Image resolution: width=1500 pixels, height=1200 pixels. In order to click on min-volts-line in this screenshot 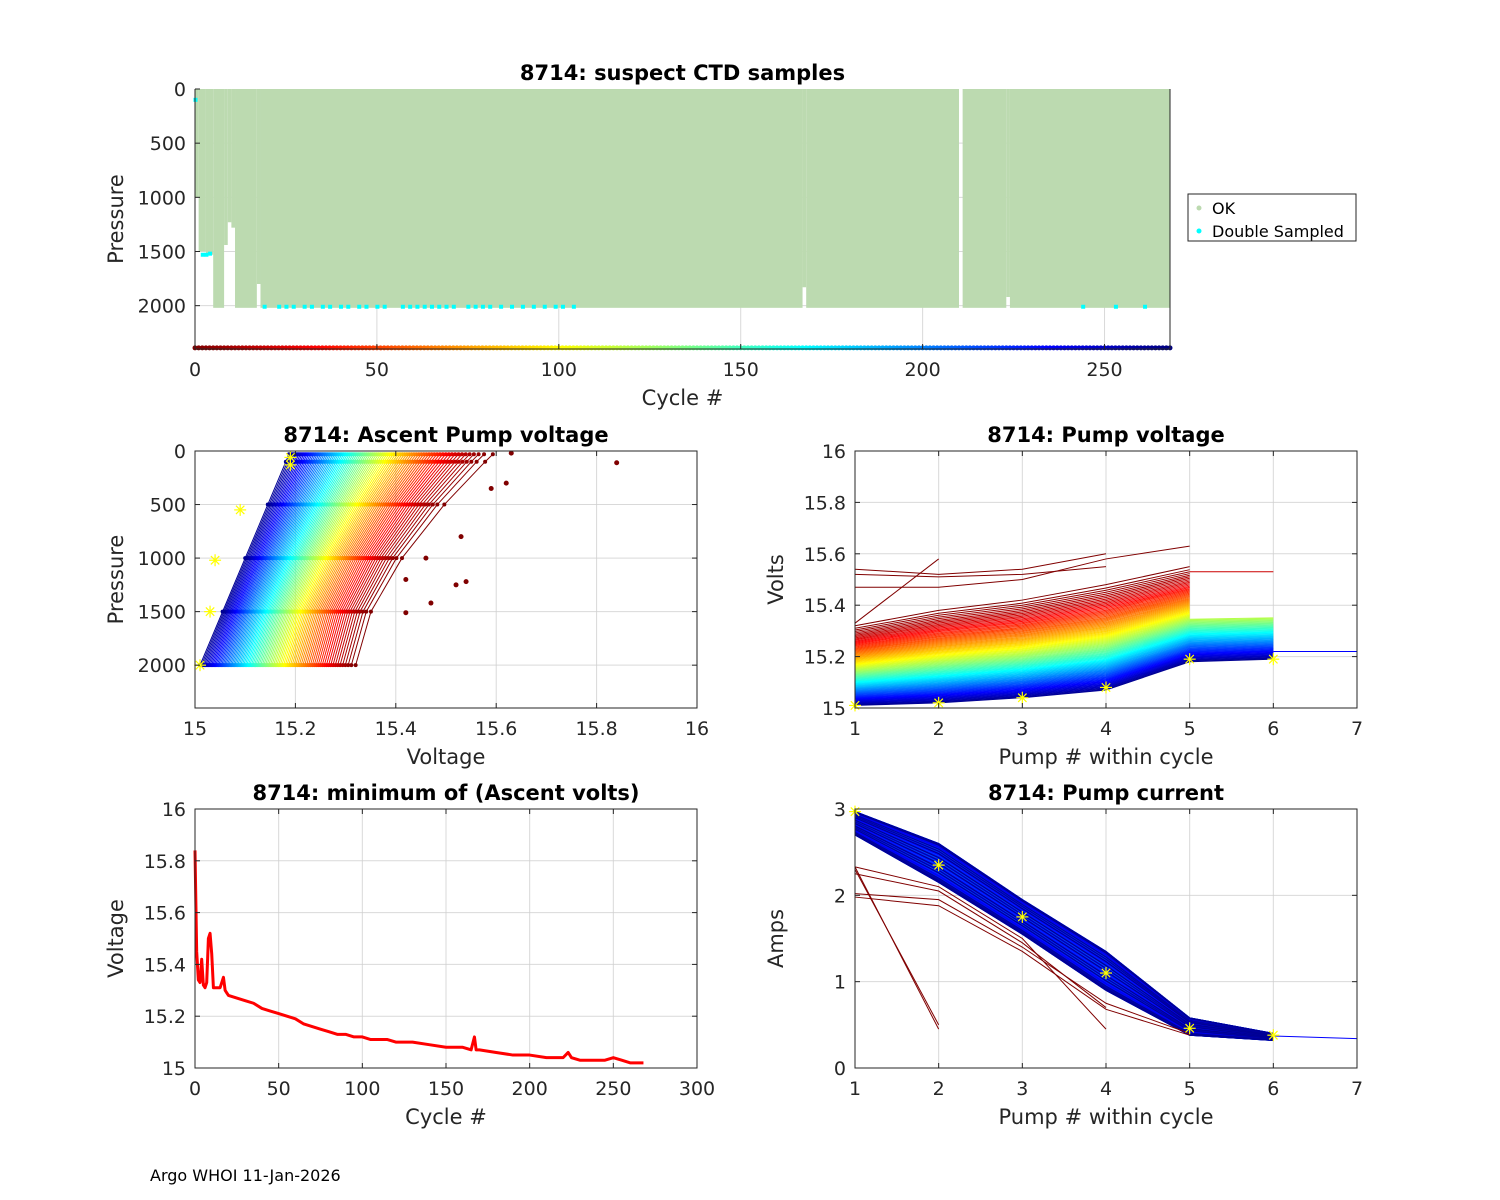, I will do `click(418, 957)`.